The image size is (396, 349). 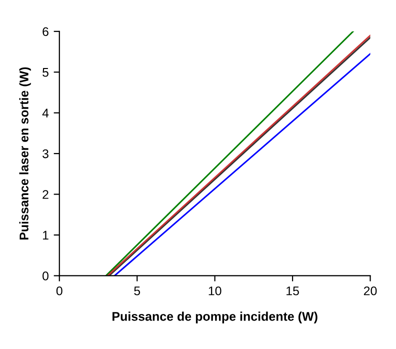 What do you see at coordinates (292, 291) in the screenshot?
I see `x-tick-label: 15` at bounding box center [292, 291].